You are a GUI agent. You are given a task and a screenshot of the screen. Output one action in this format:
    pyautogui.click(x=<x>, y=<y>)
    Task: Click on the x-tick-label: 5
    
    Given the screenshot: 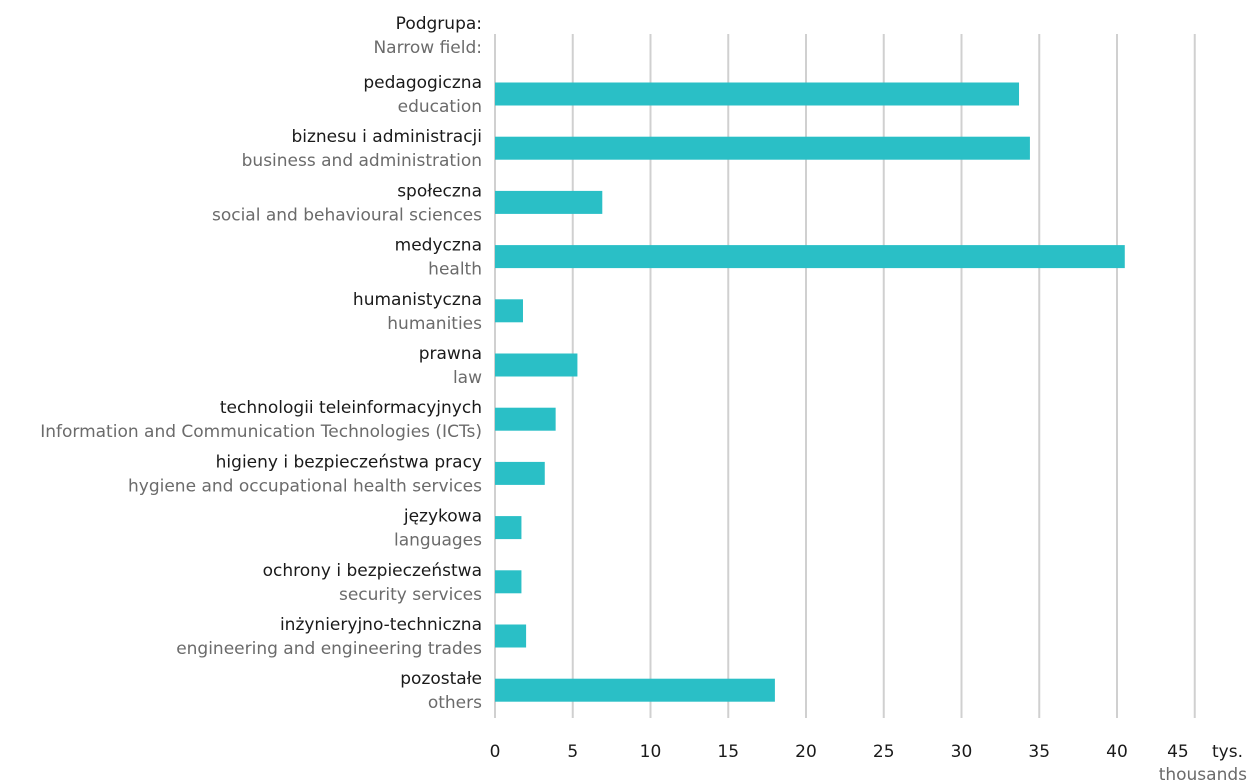 What is the action you would take?
    pyautogui.click(x=572, y=752)
    